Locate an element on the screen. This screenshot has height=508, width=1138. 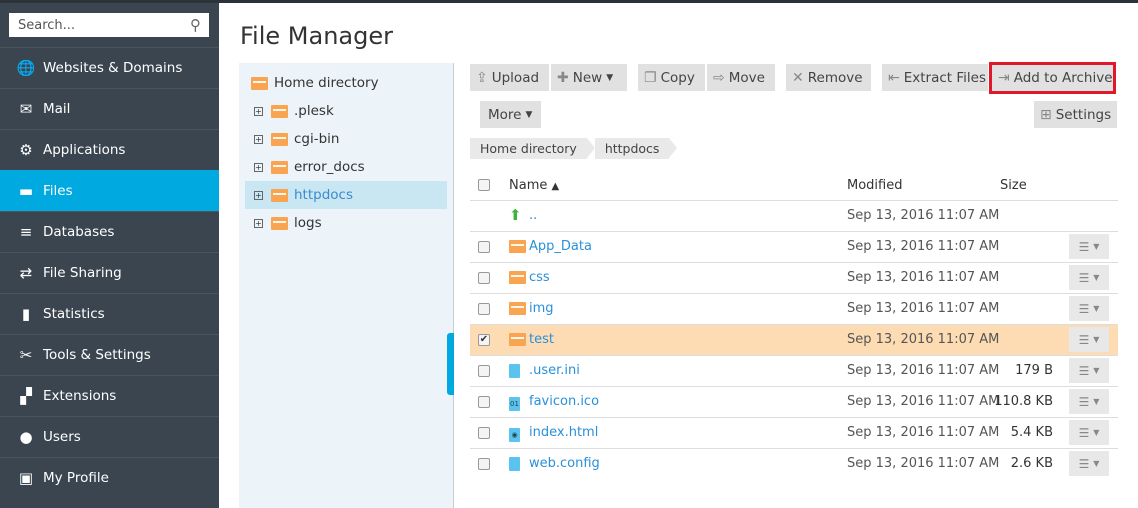
table-row: App_Data Sep 13, 2016 11:07 AM ☰ ▼ is located at coordinates (794, 246).